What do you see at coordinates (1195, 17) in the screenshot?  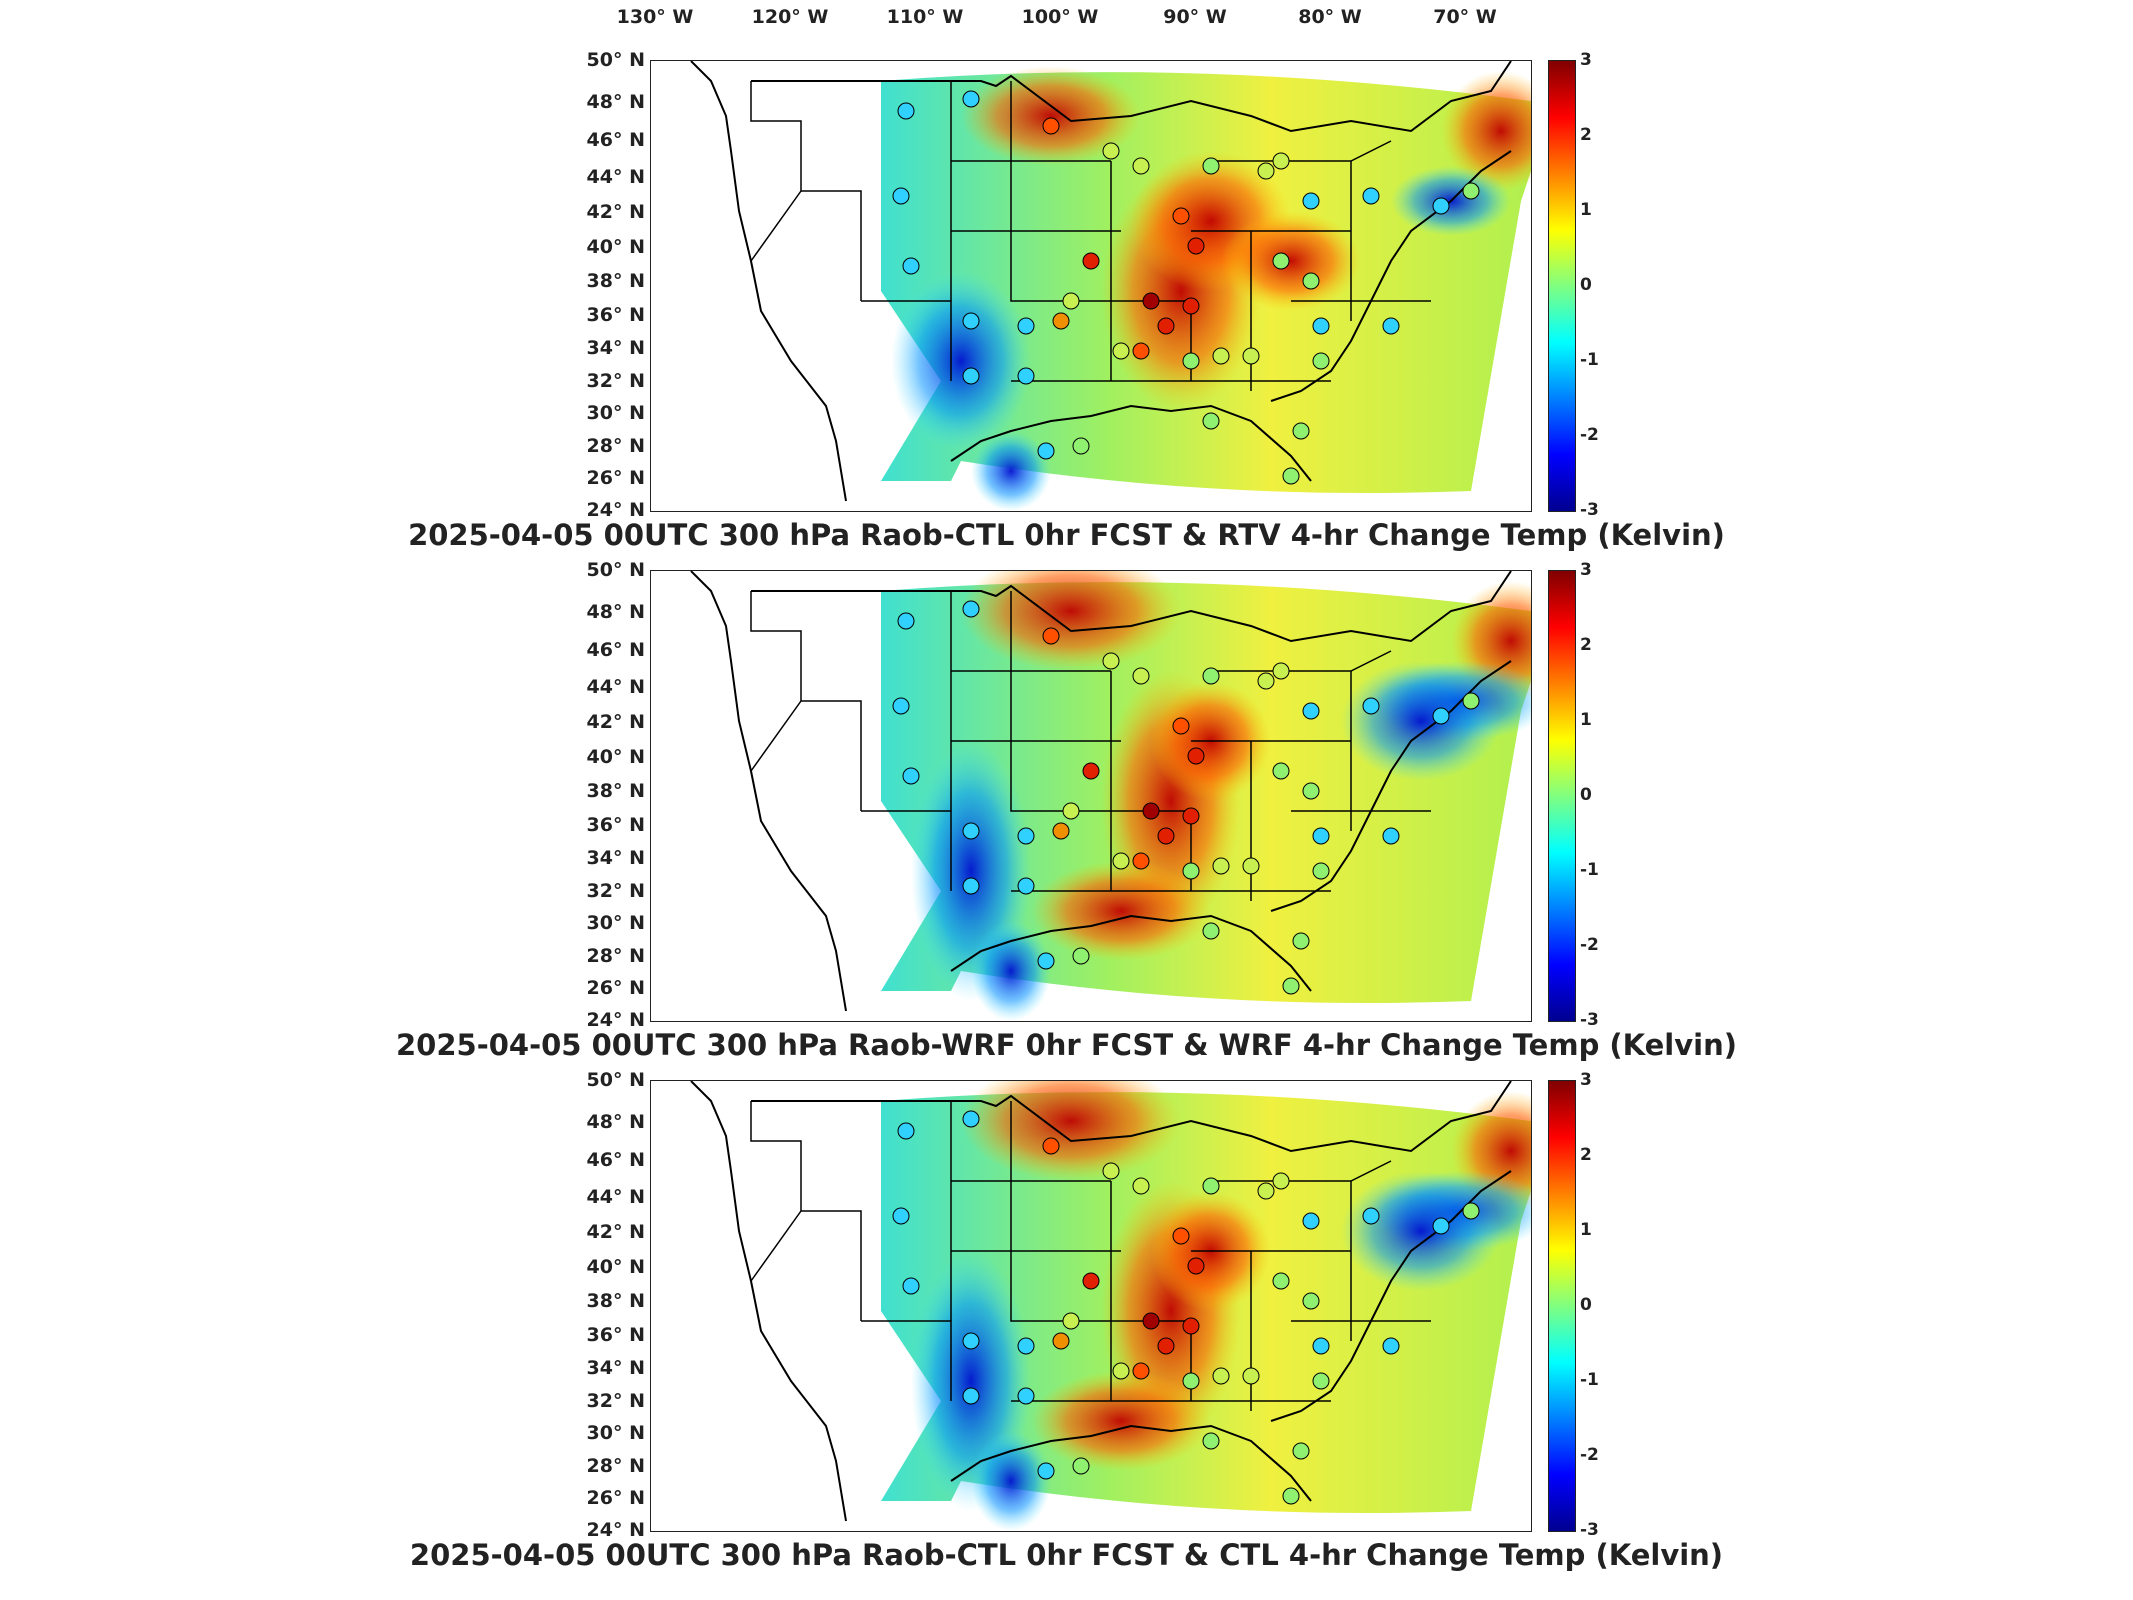 I see `longitude-label: 90° W` at bounding box center [1195, 17].